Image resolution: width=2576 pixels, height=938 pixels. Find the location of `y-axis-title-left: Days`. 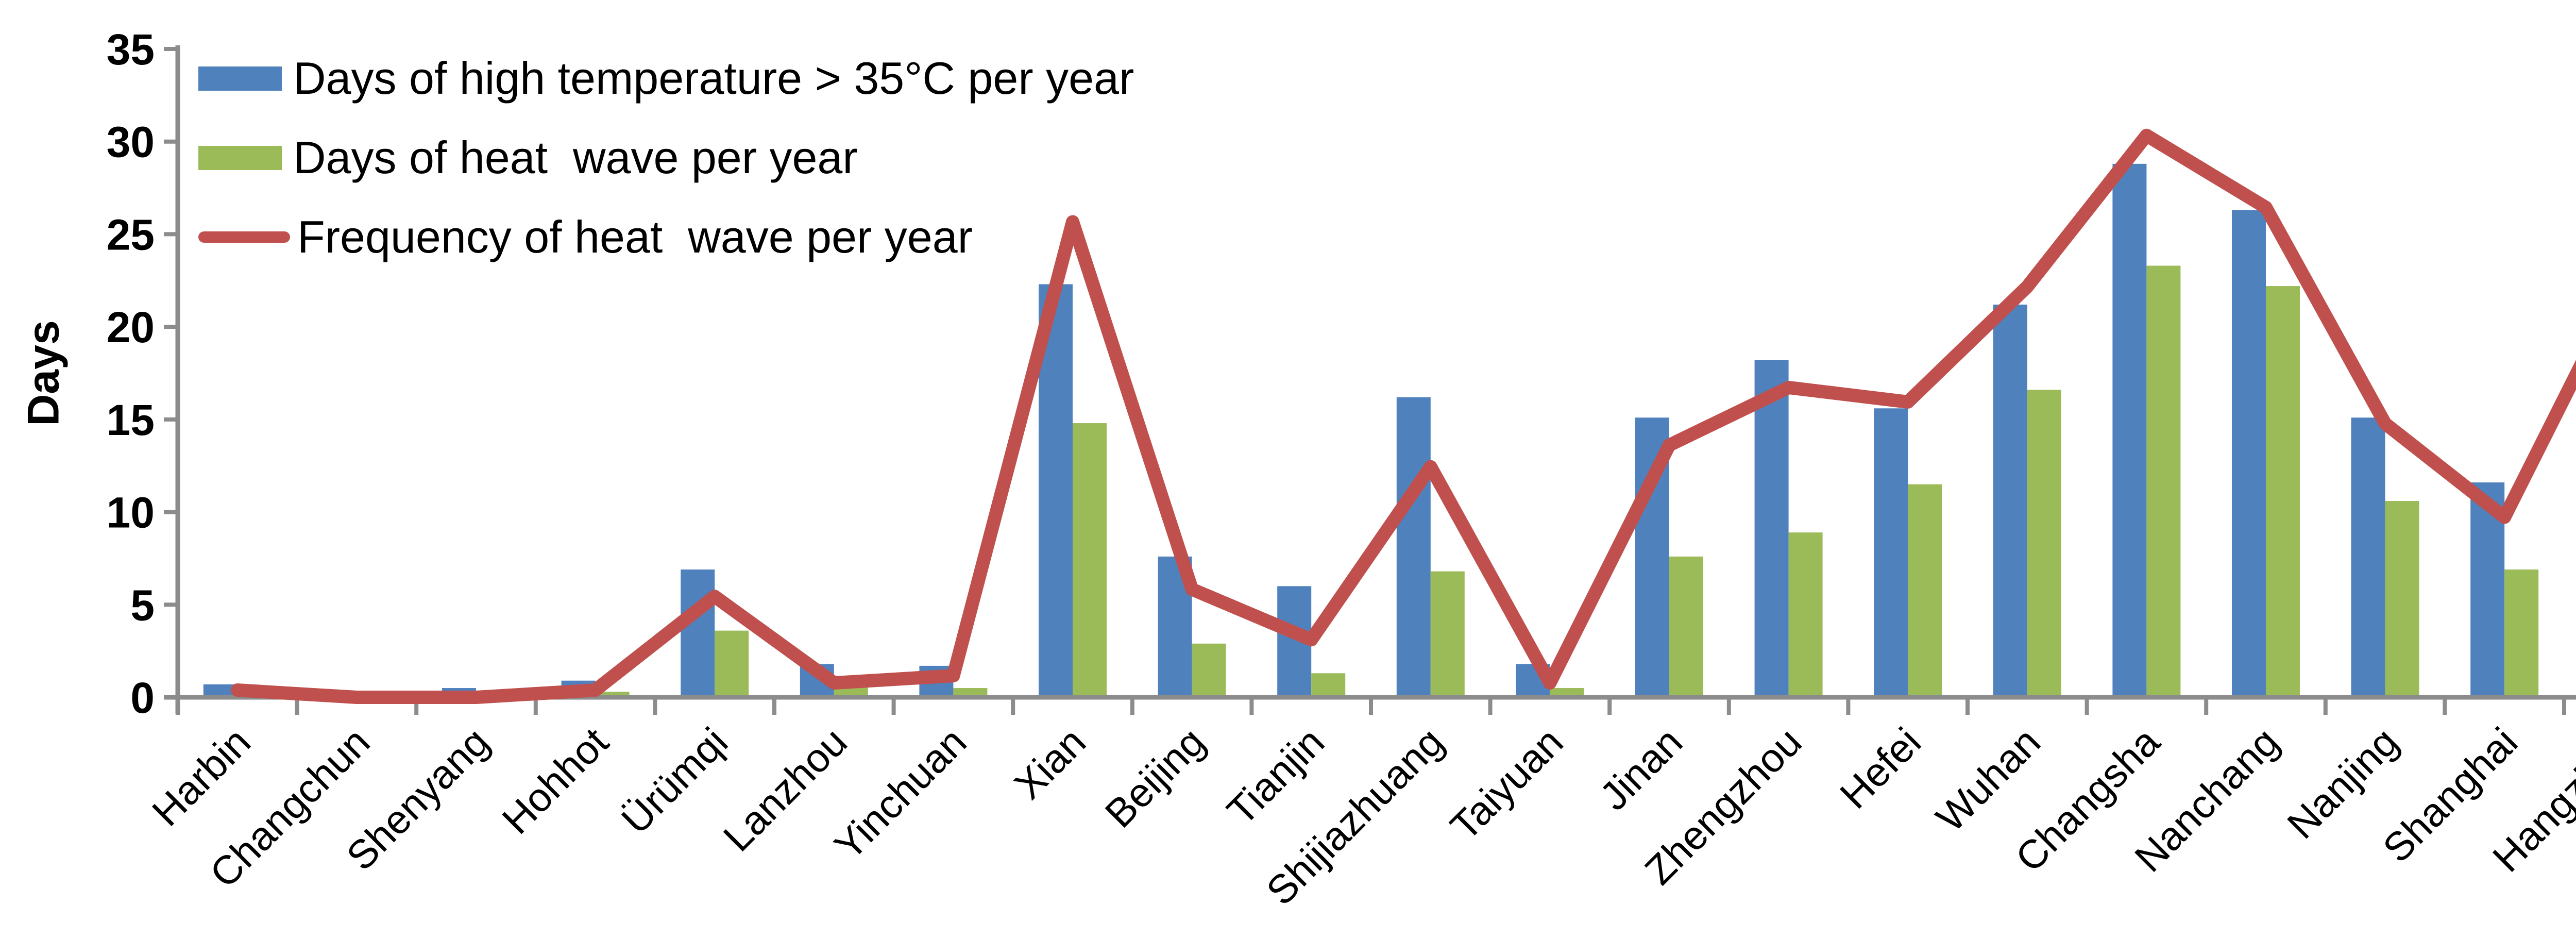

y-axis-title-left: Days is located at coordinates (44, 373).